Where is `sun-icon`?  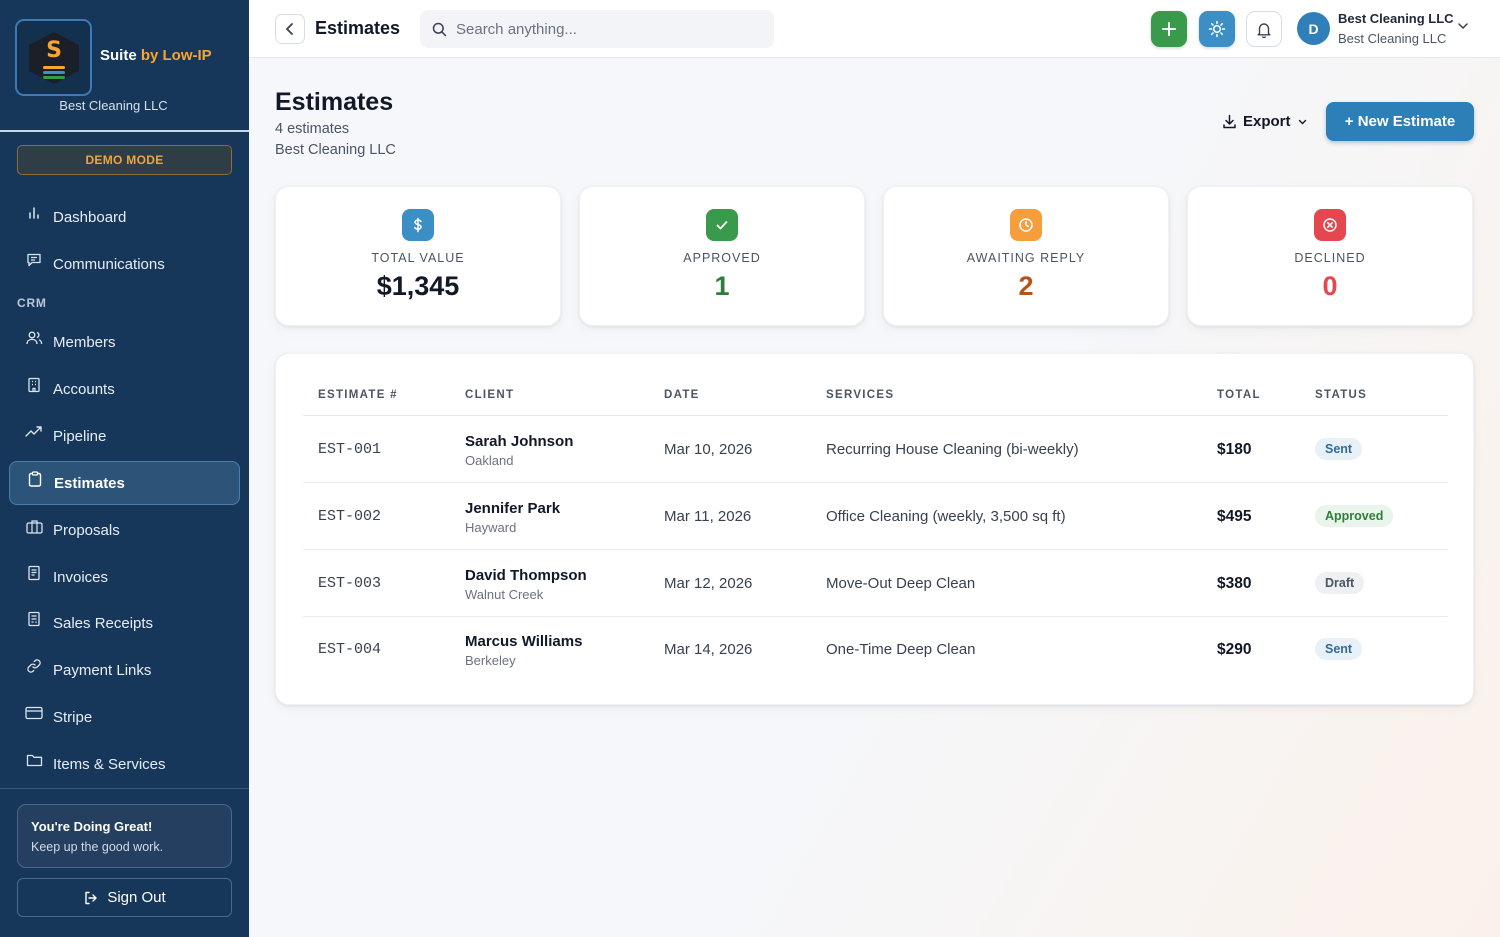 sun-icon is located at coordinates (1217, 29).